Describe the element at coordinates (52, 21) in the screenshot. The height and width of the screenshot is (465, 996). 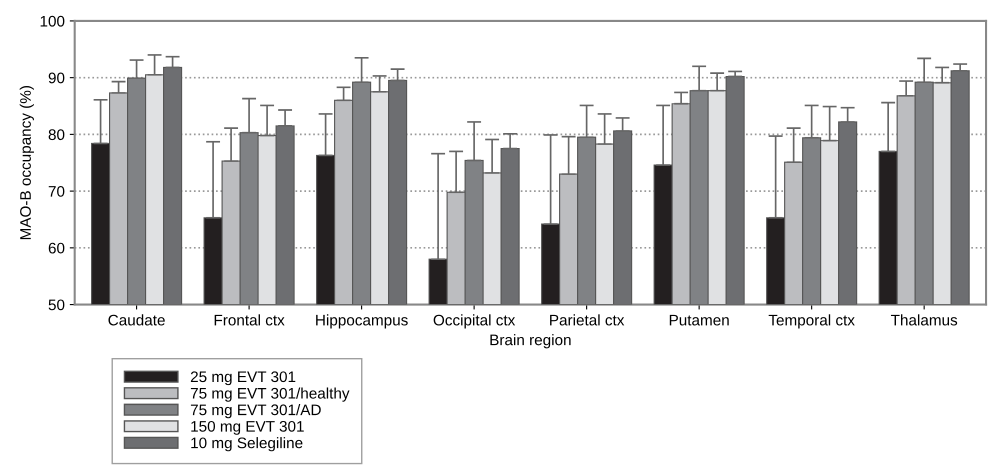
I see `y-tick-label: 100` at that location.